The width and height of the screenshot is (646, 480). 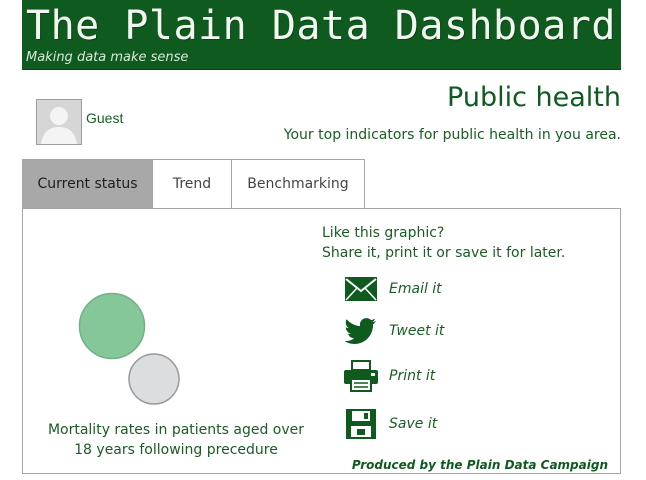 I want to click on tab-benchmarking: Benchmarking, so click(x=298, y=184).